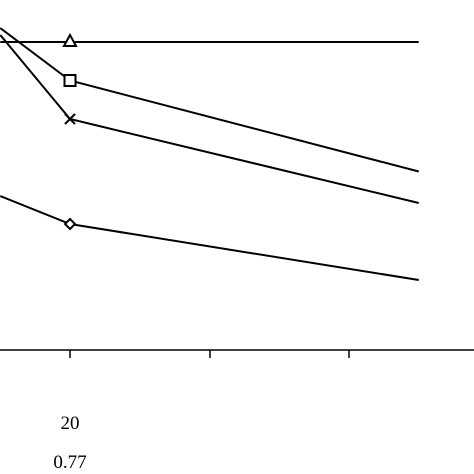  I want to click on x-tick-sublabel-20: 0.77, so click(69, 462).